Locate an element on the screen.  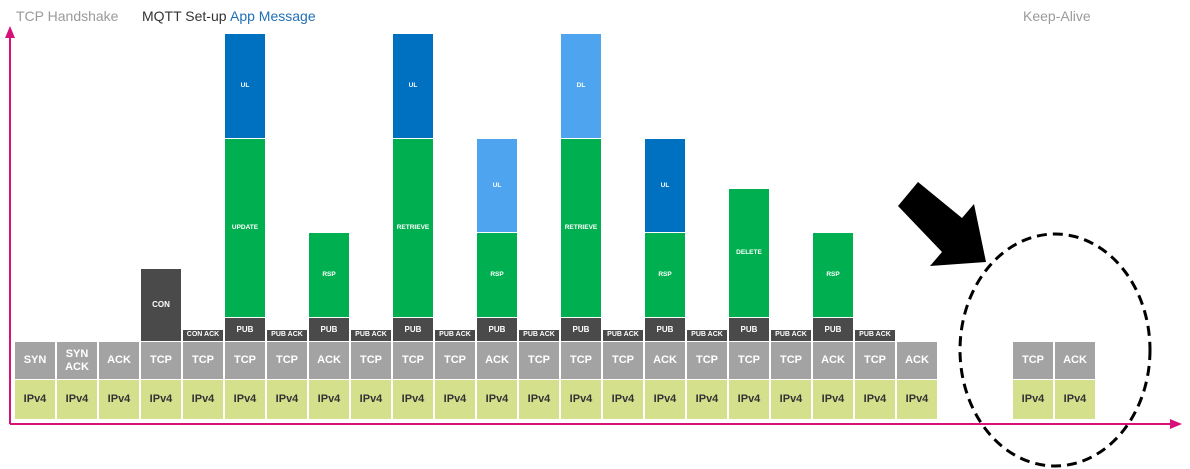
tcp-layer: SYN ACK is located at coordinates (77, 360).